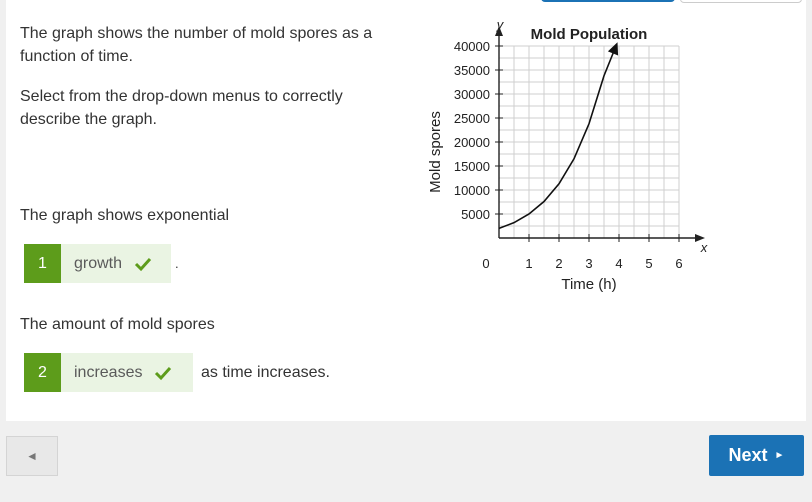 Image resolution: width=812 pixels, height=502 pixels. Describe the element at coordinates (472, 70) in the screenshot. I see `y-tick-label: 35000` at that location.